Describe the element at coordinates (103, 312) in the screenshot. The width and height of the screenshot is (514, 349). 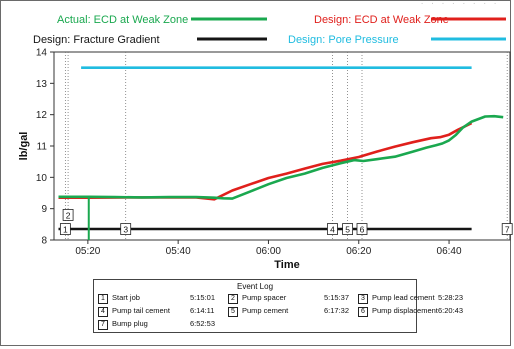
I see `event-log-number: 4` at that location.